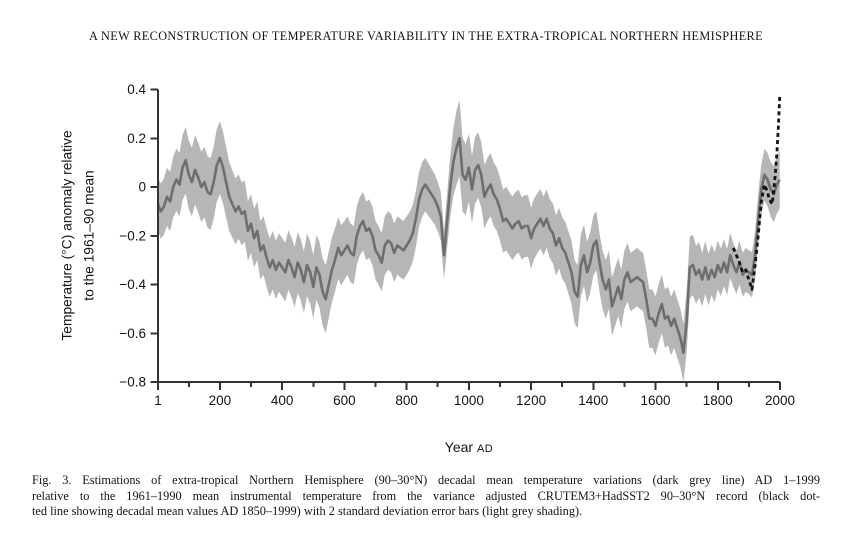  I want to click on x-axis-label: Year AD, so click(469, 447).